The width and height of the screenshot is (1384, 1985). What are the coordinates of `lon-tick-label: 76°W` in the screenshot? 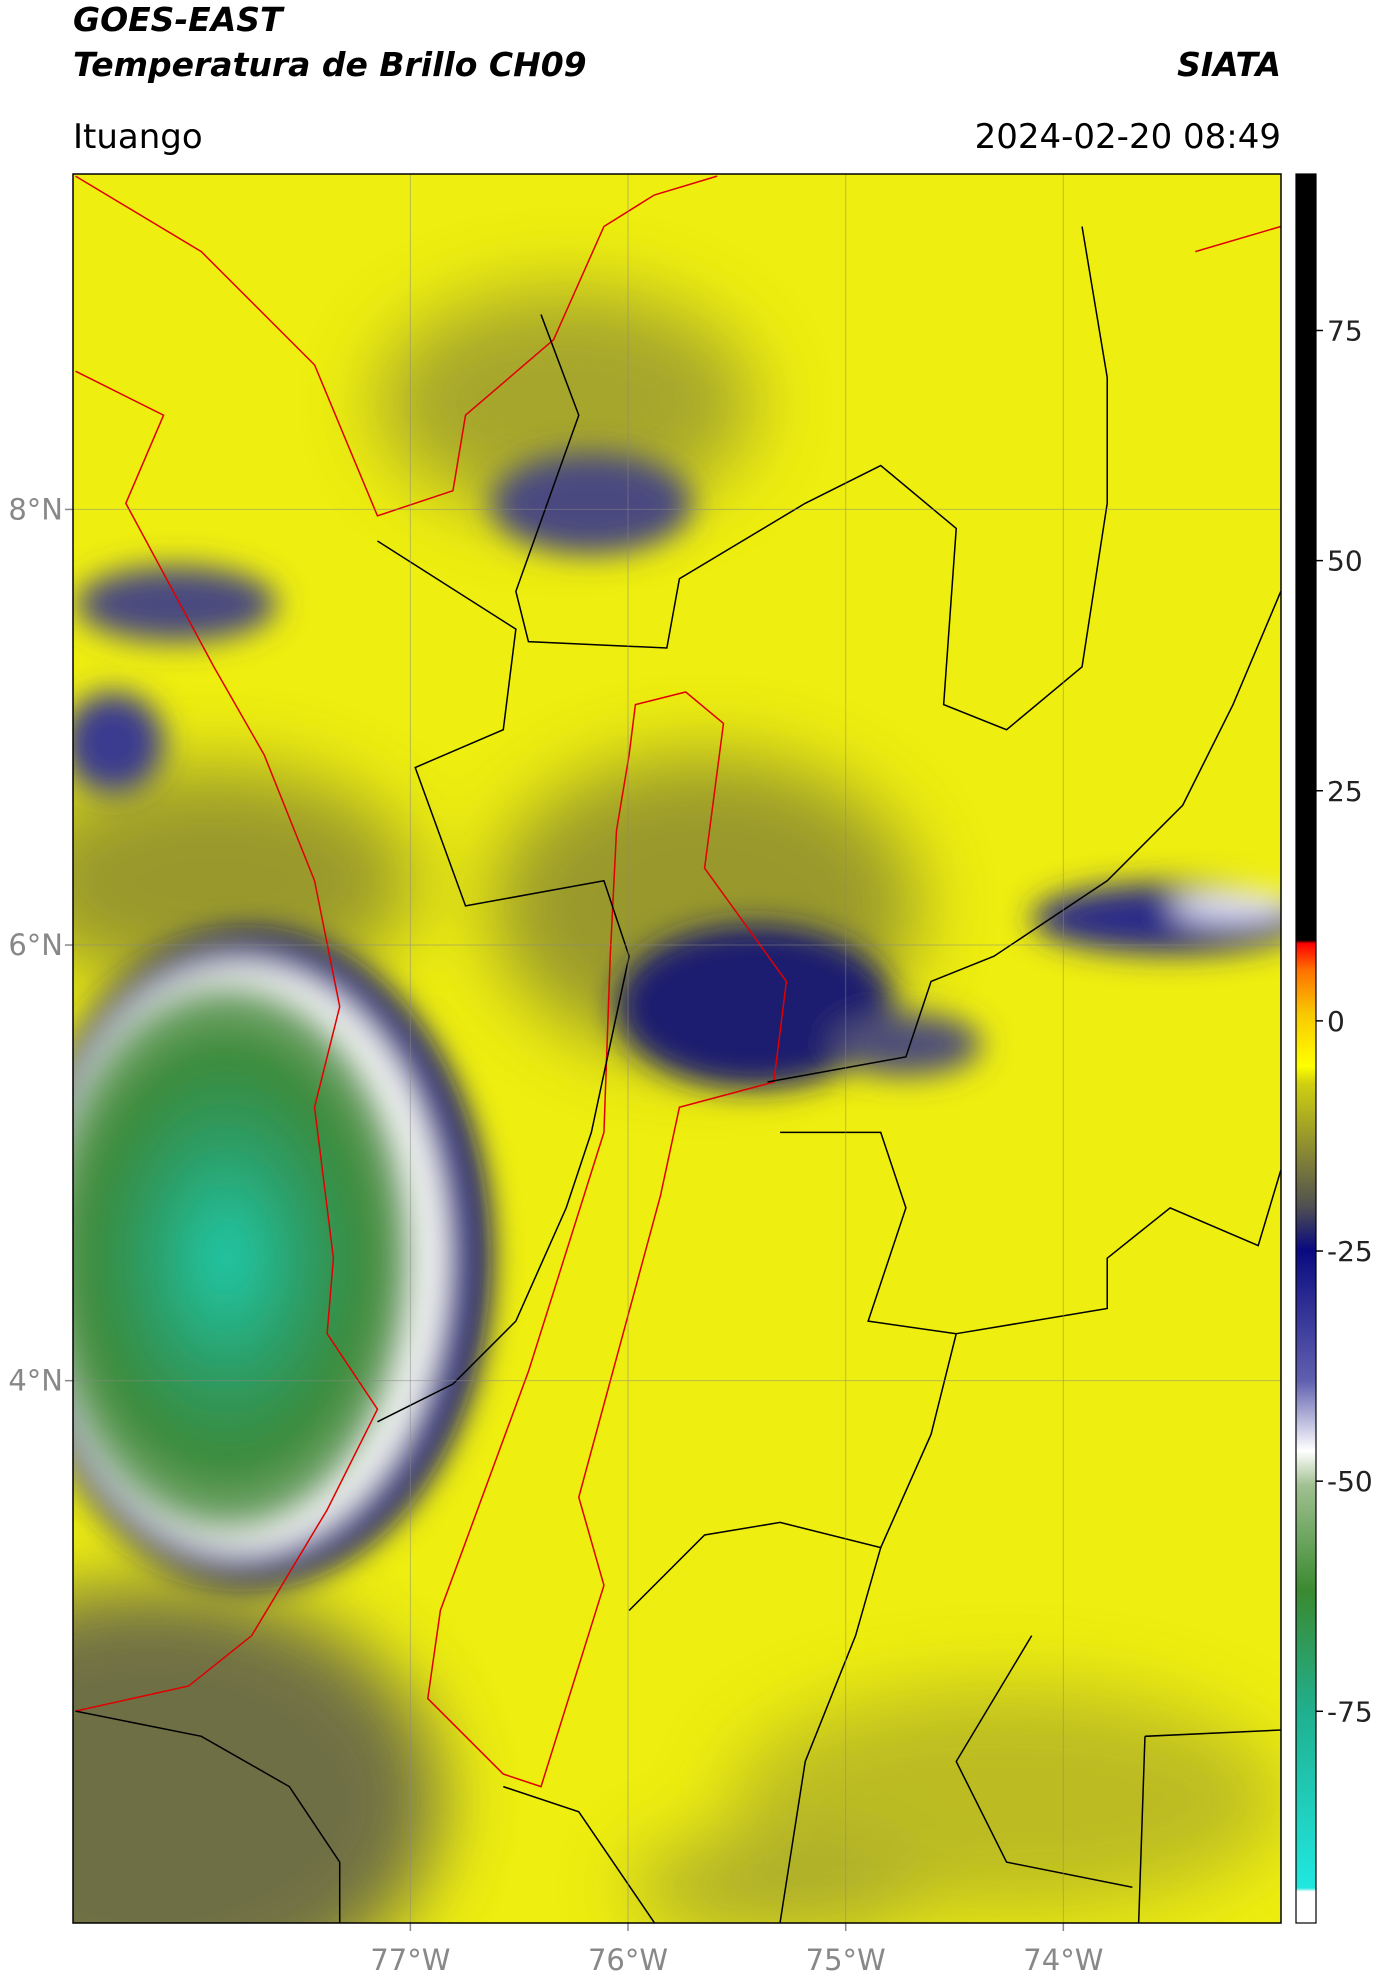 It's located at (628, 1960).